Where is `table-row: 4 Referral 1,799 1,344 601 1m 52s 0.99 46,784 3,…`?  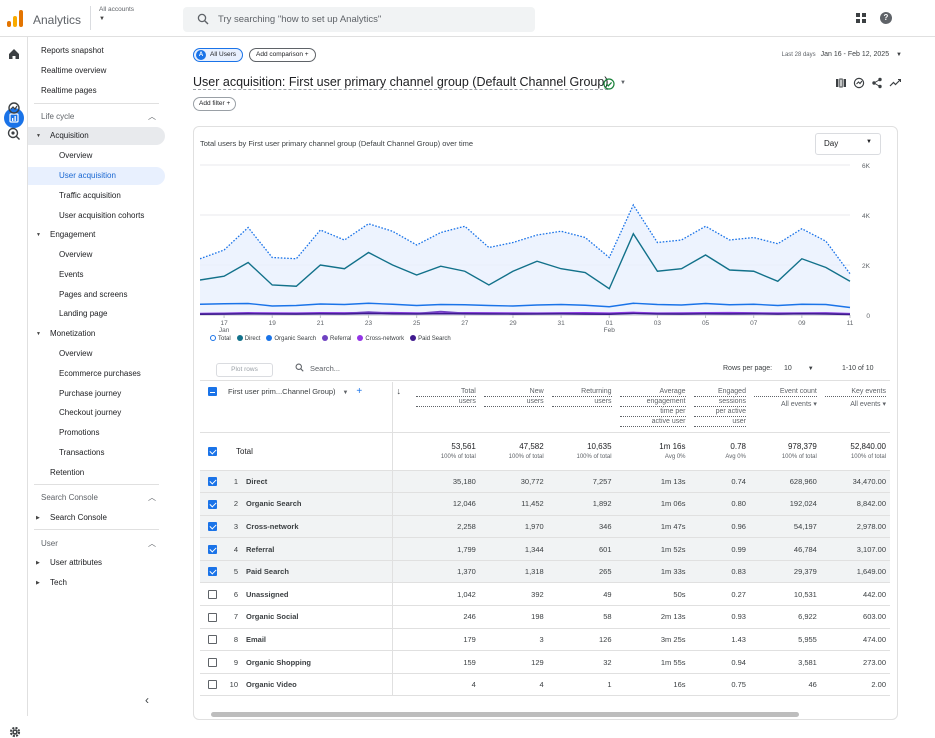 table-row: 4 Referral 1,799 1,344 601 1m 52s 0.99 46,784 3,… is located at coordinates (545, 549).